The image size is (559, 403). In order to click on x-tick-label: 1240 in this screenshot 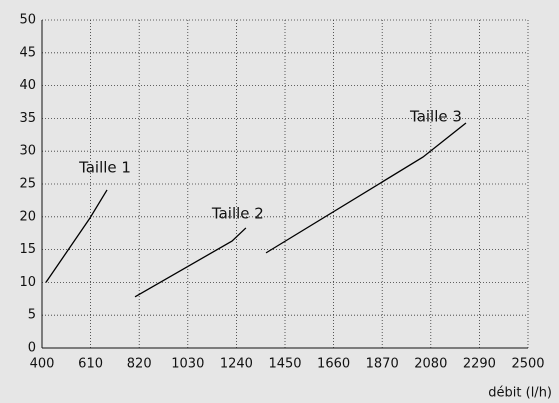, I will do `click(236, 364)`.